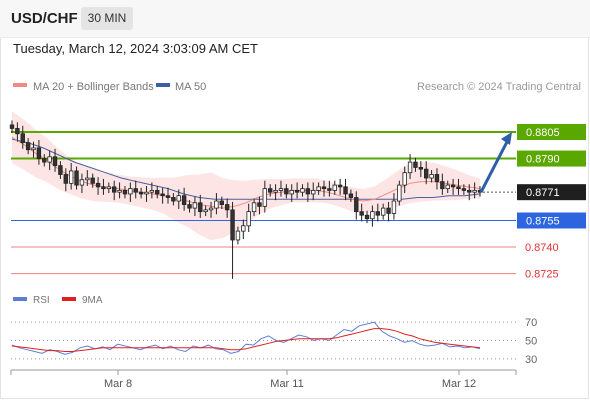 Image resolution: width=590 pixels, height=400 pixels. I want to click on ma20-legend-label: MA 20 + Bollinger Bands, so click(93, 87).